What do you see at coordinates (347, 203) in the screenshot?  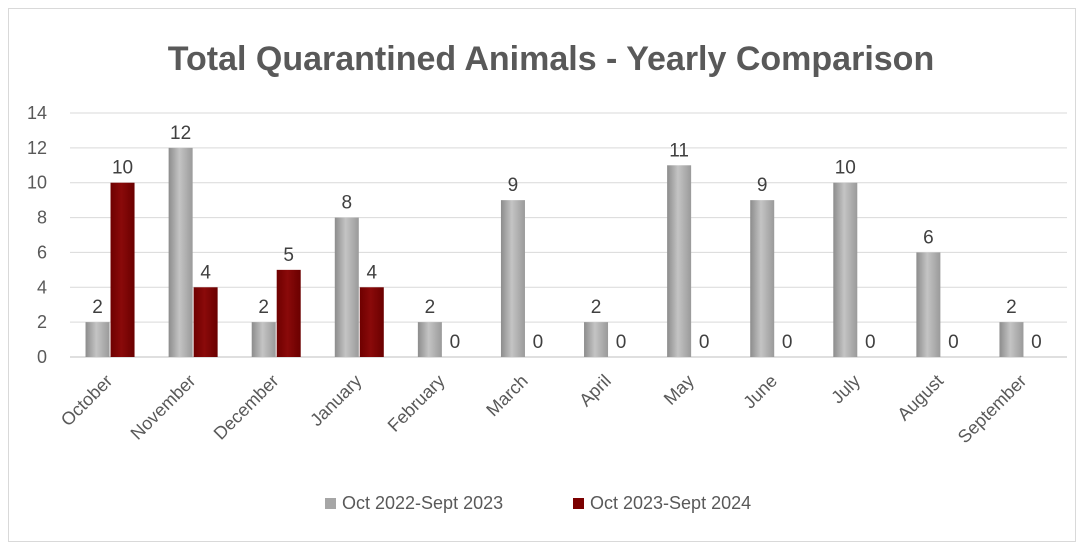 I see `data-label: 8` at bounding box center [347, 203].